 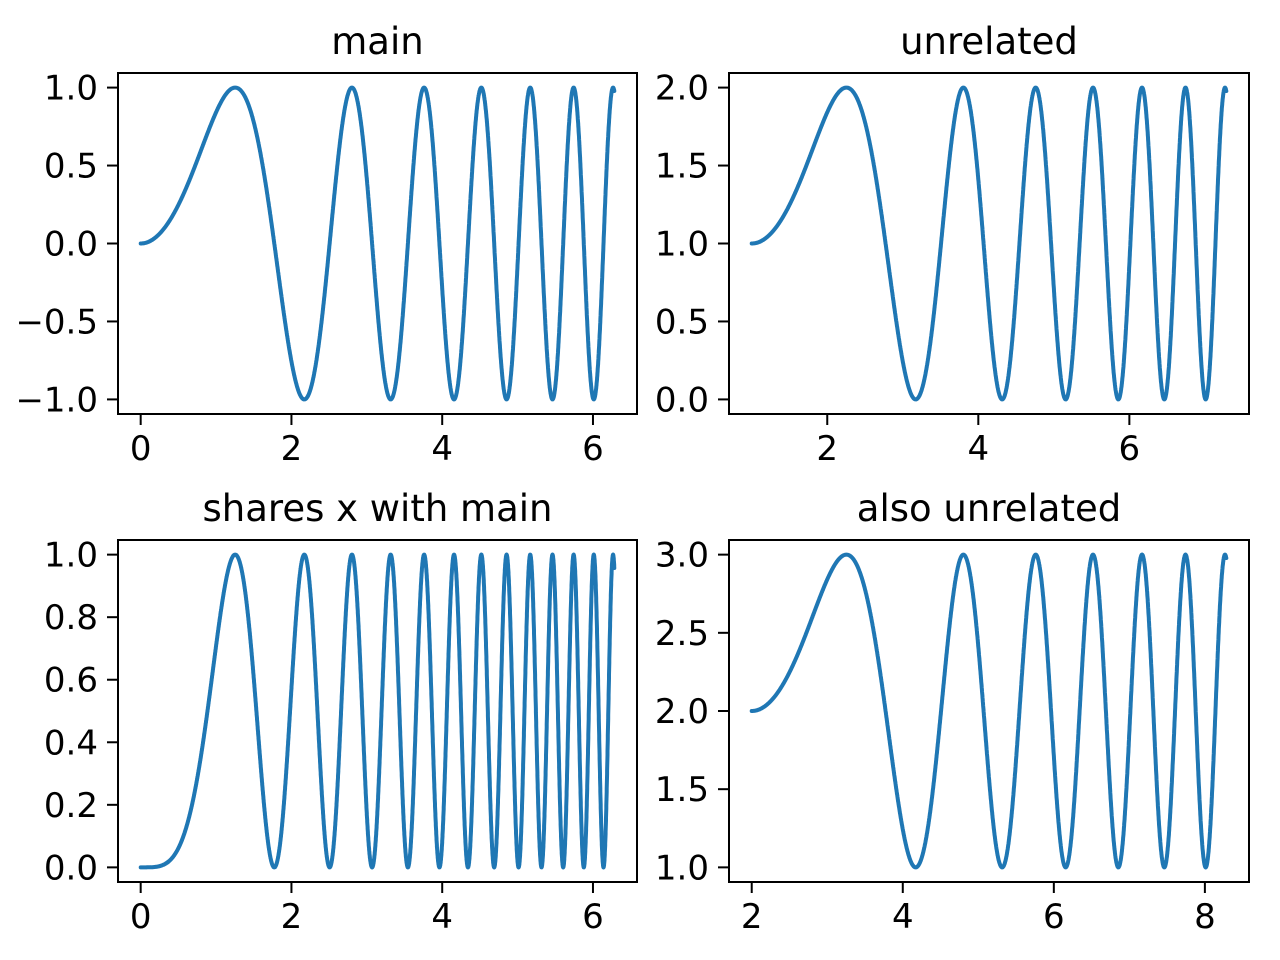 I want to click on chart-title-also-unrelated: also unrelated, so click(x=989, y=509).